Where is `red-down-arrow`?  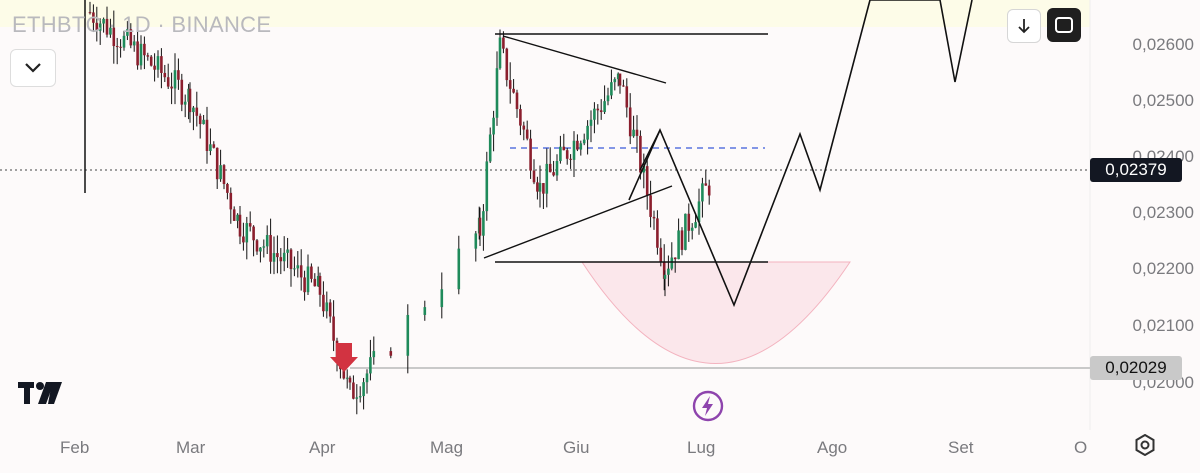 red-down-arrow is located at coordinates (344, 357).